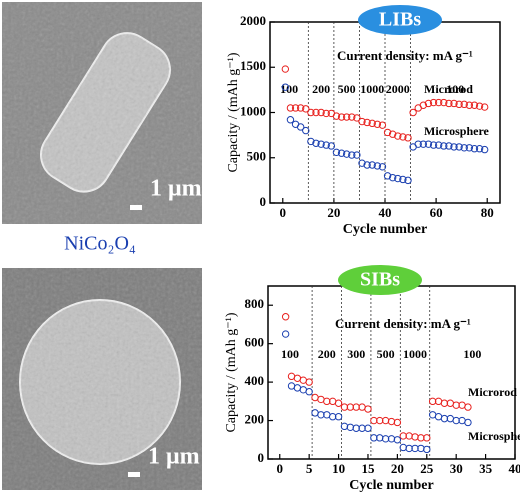 Image resolution: width=520 pixels, height=503 pixels. I want to click on microrod, so click(105, 112).